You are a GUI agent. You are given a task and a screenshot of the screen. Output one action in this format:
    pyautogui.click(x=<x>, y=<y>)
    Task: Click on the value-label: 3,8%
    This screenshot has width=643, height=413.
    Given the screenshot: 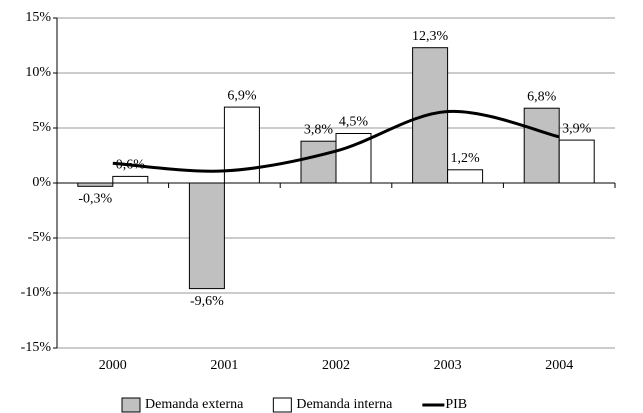 What is the action you would take?
    pyautogui.click(x=319, y=129)
    